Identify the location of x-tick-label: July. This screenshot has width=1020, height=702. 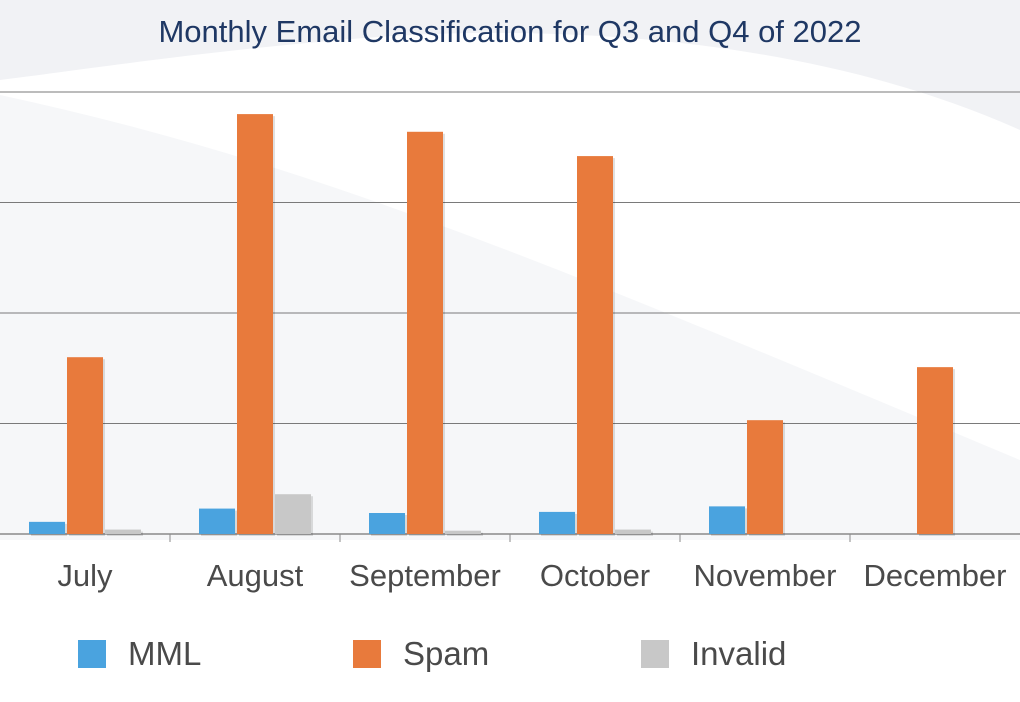
(85, 575).